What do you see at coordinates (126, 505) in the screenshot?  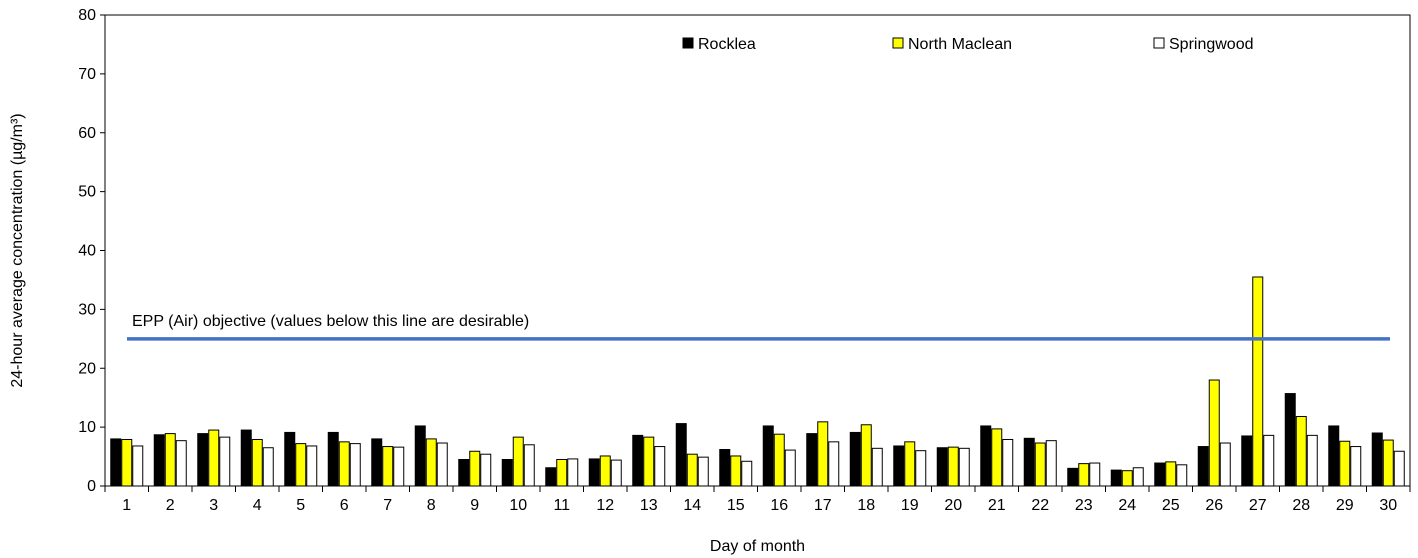 I see `x-tick-label: 1` at bounding box center [126, 505].